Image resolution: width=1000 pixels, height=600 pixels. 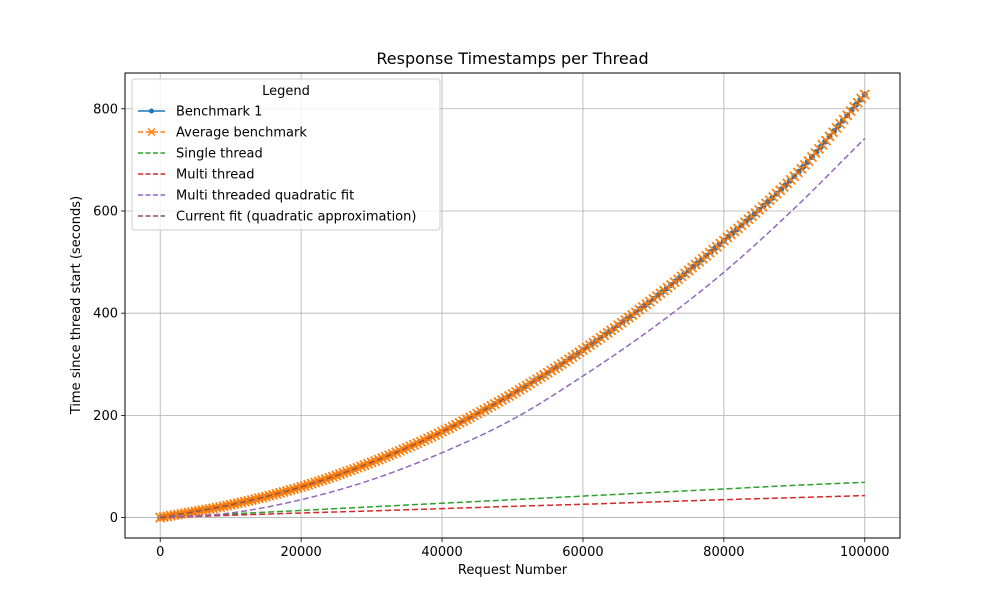 I want to click on legend-box, so click(x=286, y=154).